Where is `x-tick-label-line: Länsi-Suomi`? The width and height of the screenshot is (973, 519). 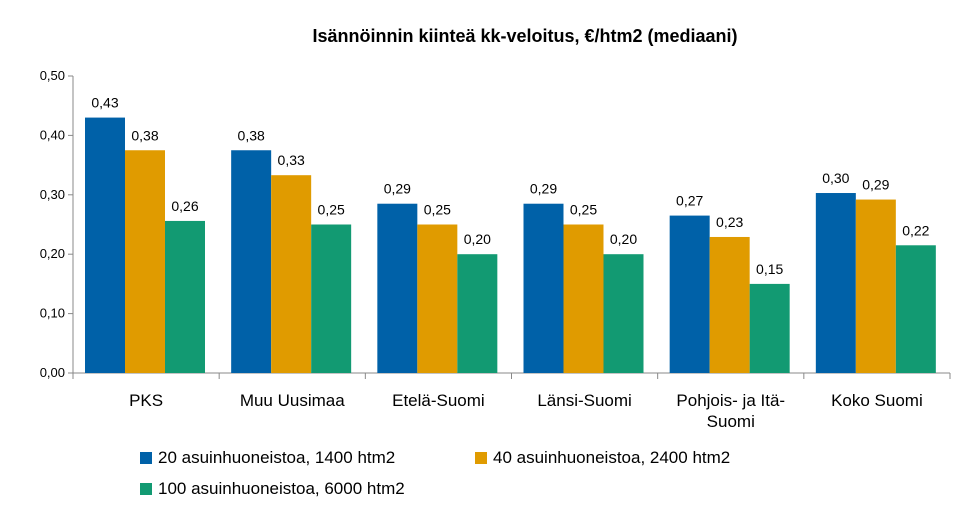 x-tick-label-line: Länsi-Suomi is located at coordinates (584, 400).